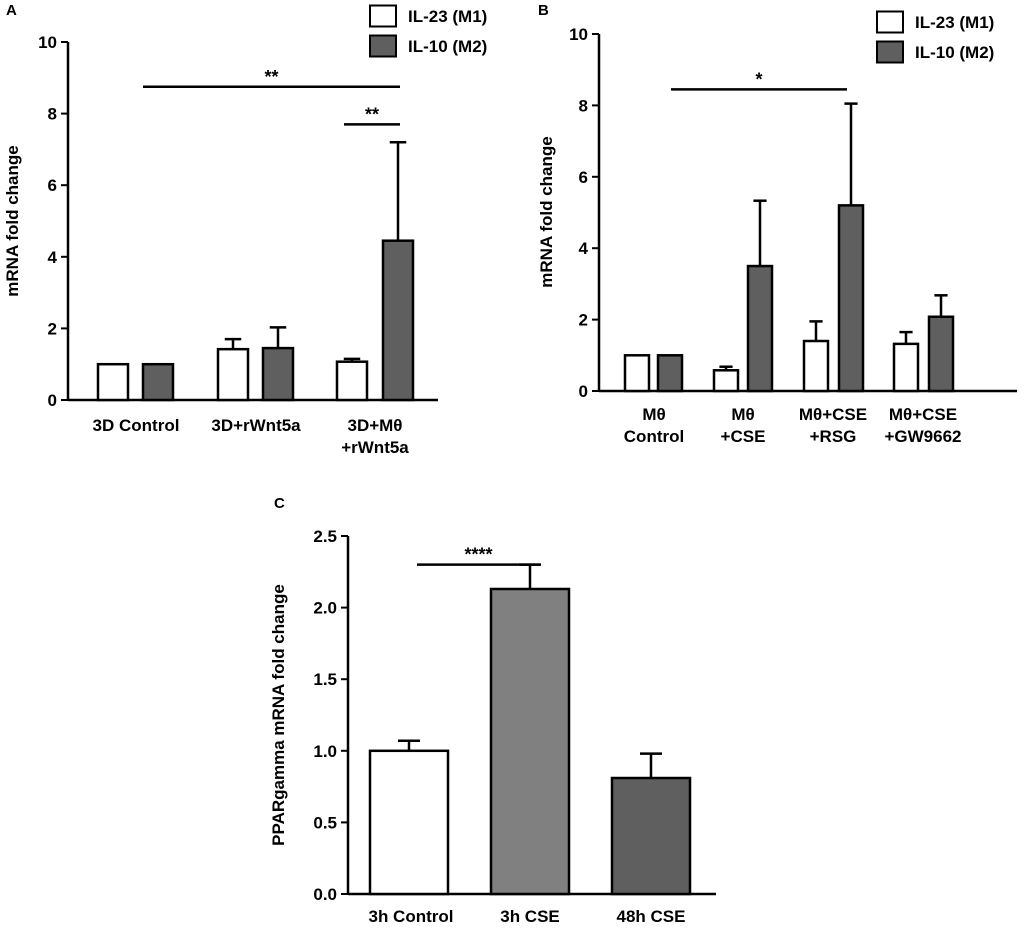 This screenshot has height=928, width=1024. What do you see at coordinates (583, 391) in the screenshot?
I see `y-tick-label-b-0: 0` at bounding box center [583, 391].